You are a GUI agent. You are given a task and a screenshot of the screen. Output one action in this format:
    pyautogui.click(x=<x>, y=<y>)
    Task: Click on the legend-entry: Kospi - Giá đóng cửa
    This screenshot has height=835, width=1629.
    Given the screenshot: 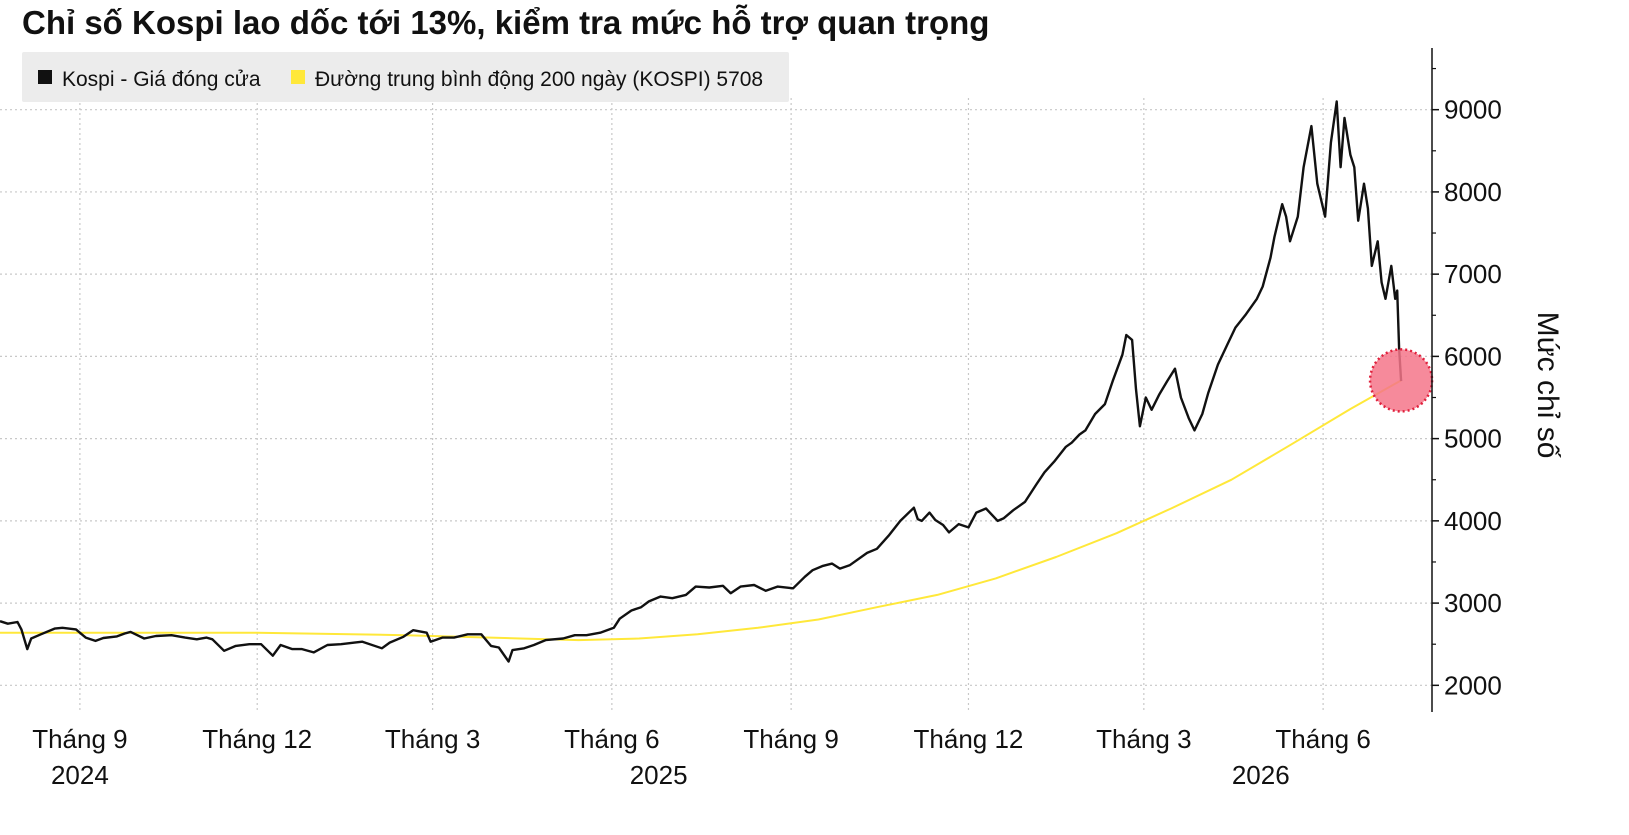 What is the action you would take?
    pyautogui.click(x=161, y=79)
    